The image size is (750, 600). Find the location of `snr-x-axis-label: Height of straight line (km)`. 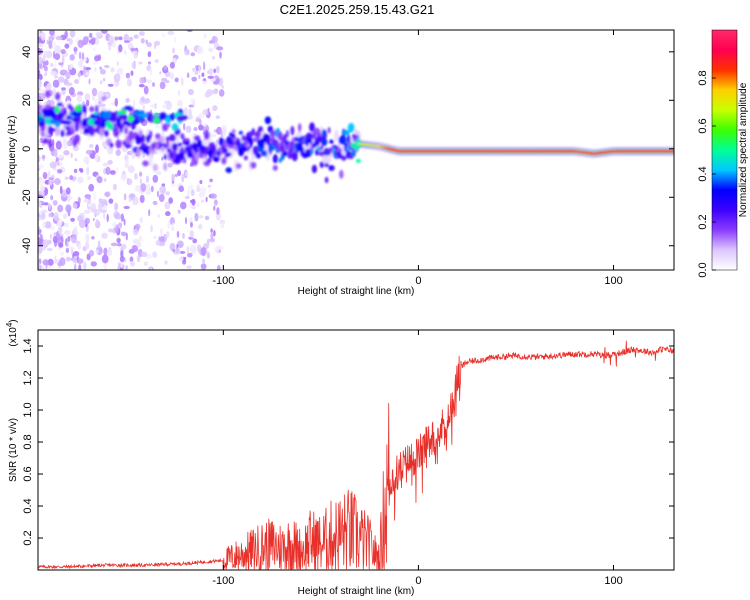

snr-x-axis-label: Height of straight line (km) is located at coordinates (356, 591).